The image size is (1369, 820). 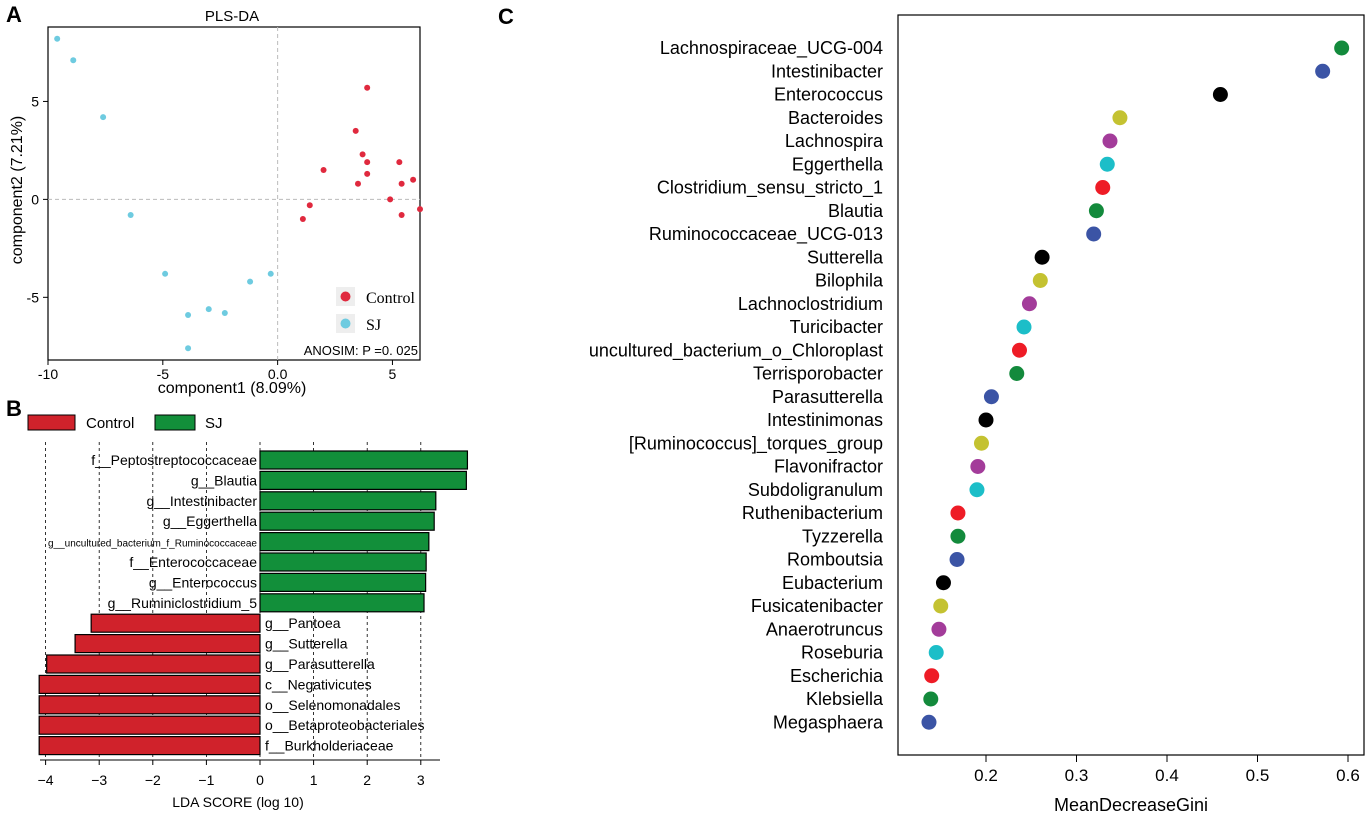 What do you see at coordinates (818, 374) in the screenshot?
I see `gini-category-label: Terrisporobacter` at bounding box center [818, 374].